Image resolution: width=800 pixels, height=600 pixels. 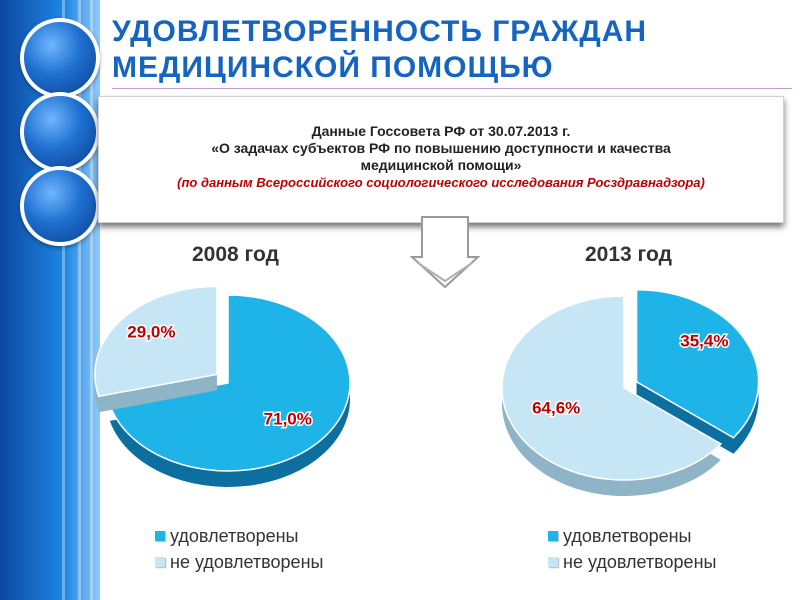 I want to click on chart-2008-title: 2008 год, so click(x=235, y=254).